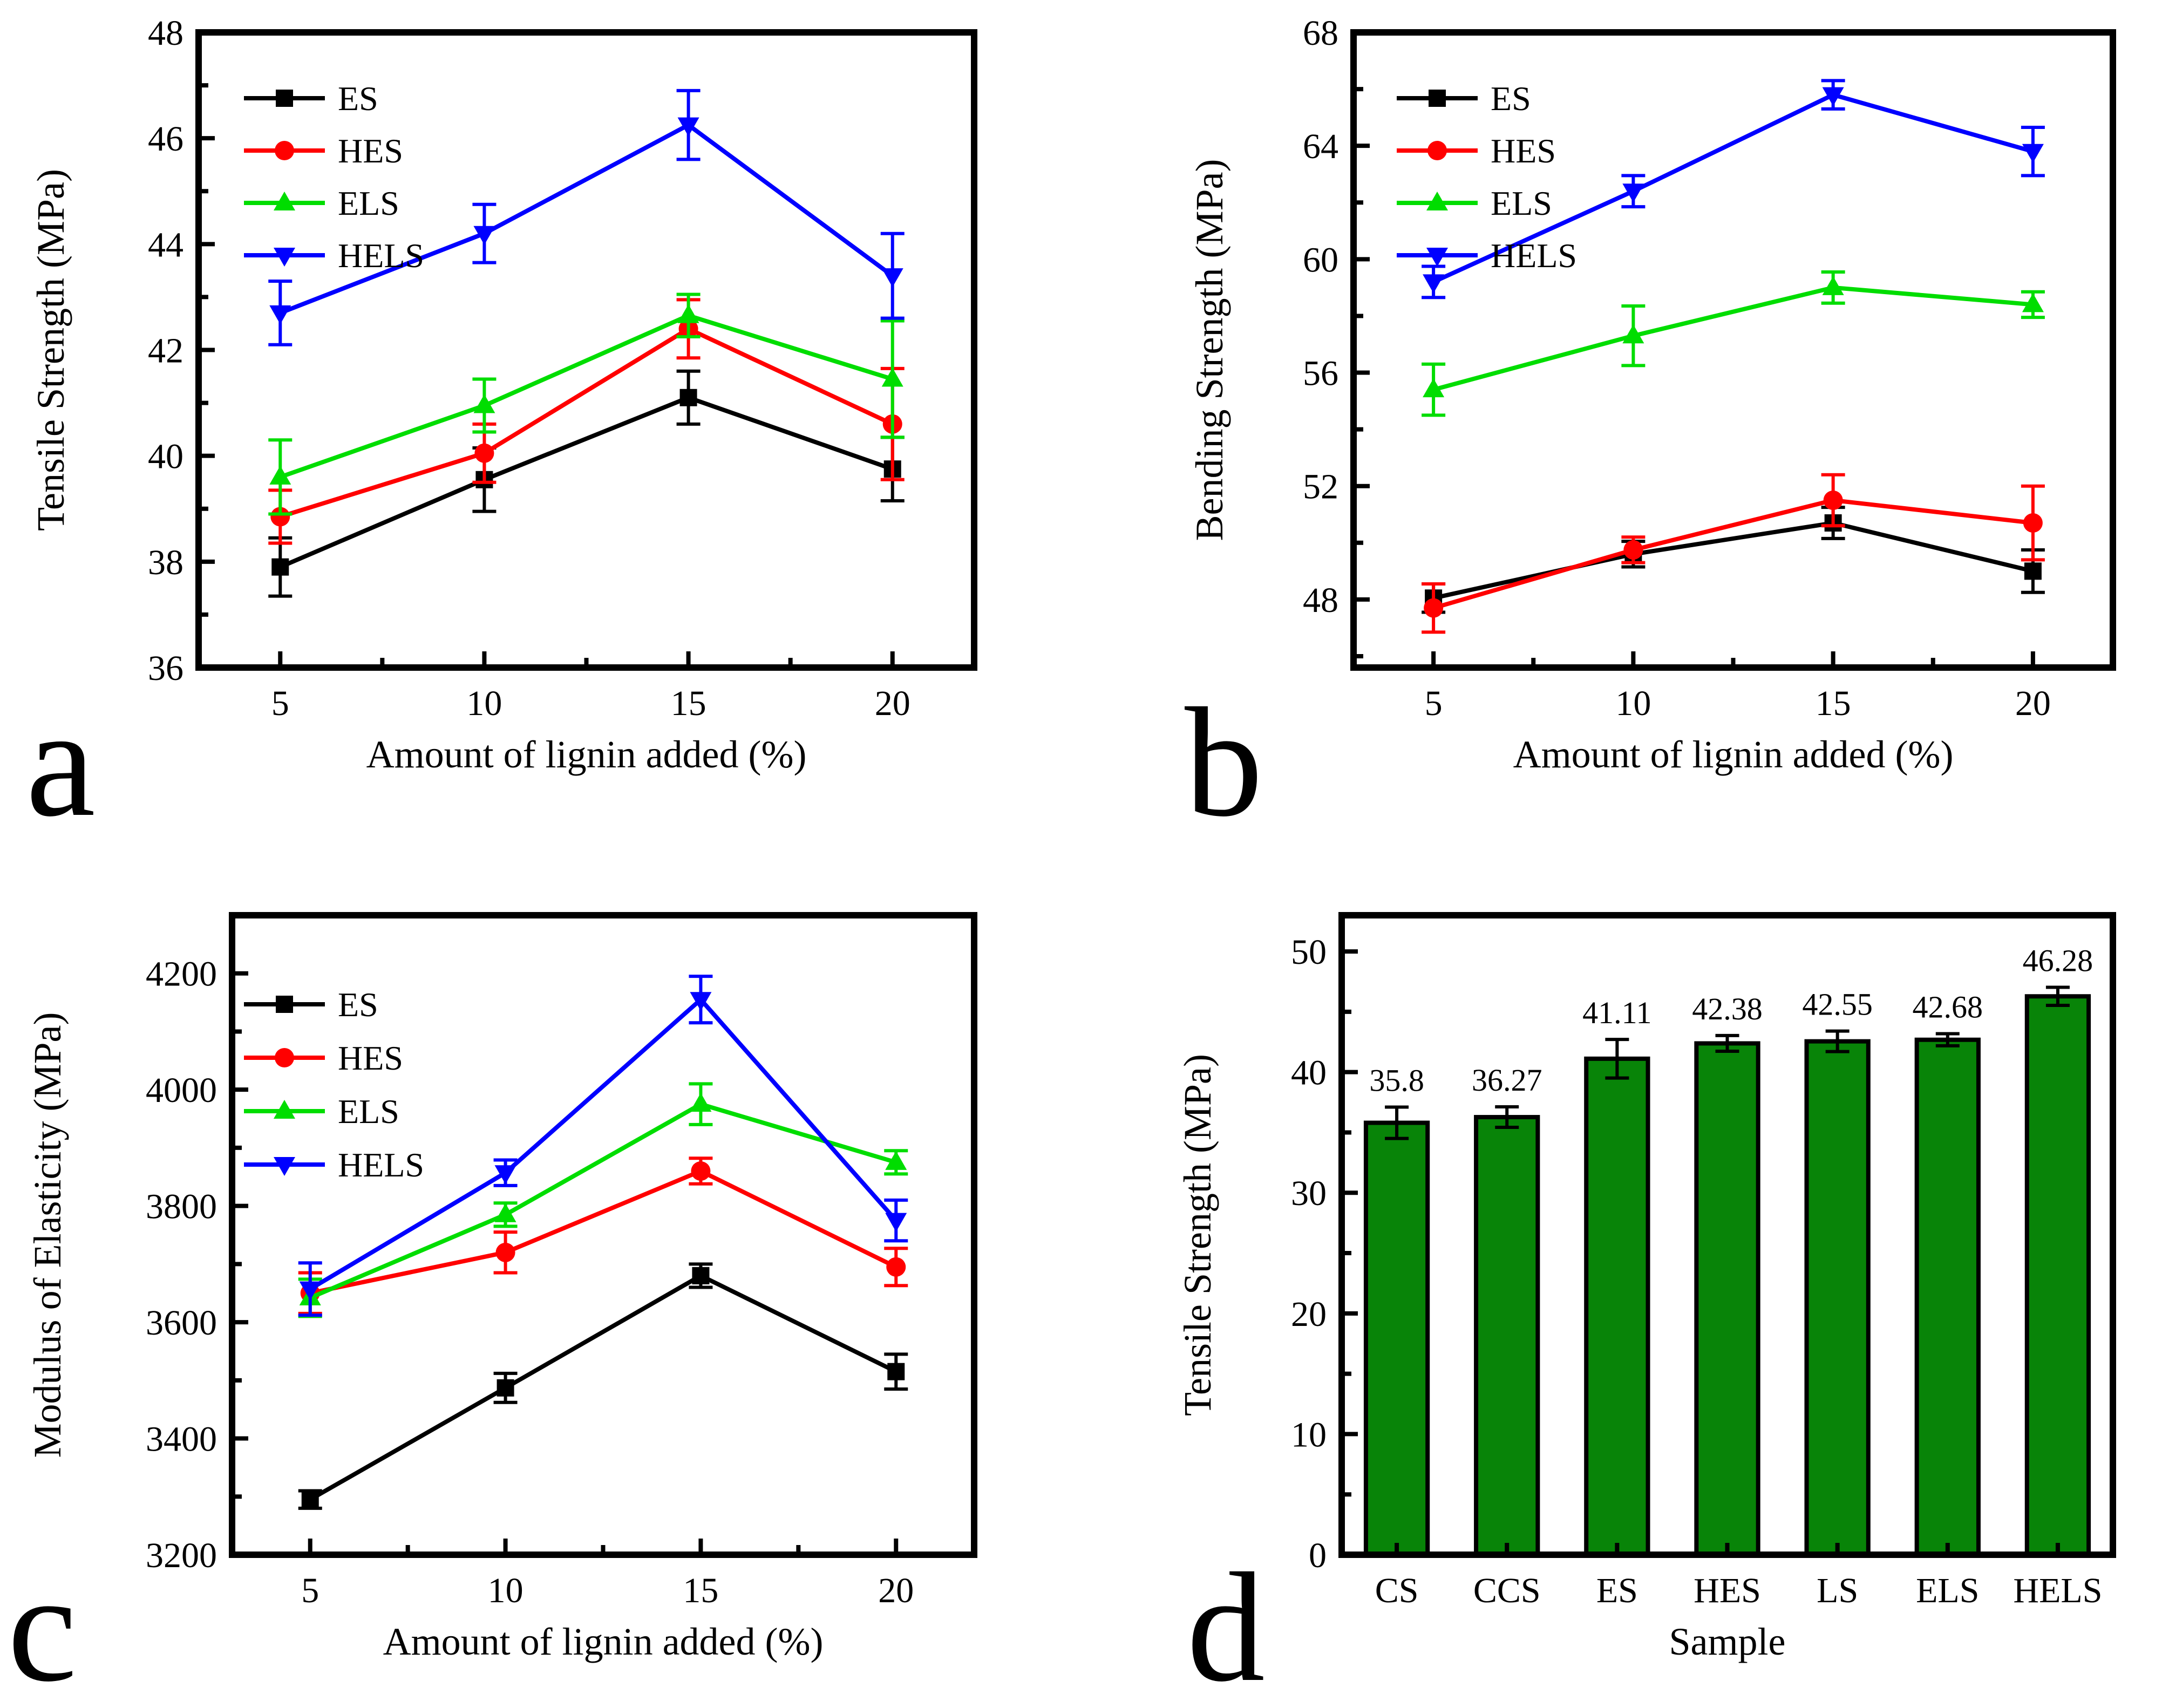 The image size is (2162, 1708). Describe the element at coordinates (1948, 1007) in the screenshot. I see `svg-text: 42.68` at that location.